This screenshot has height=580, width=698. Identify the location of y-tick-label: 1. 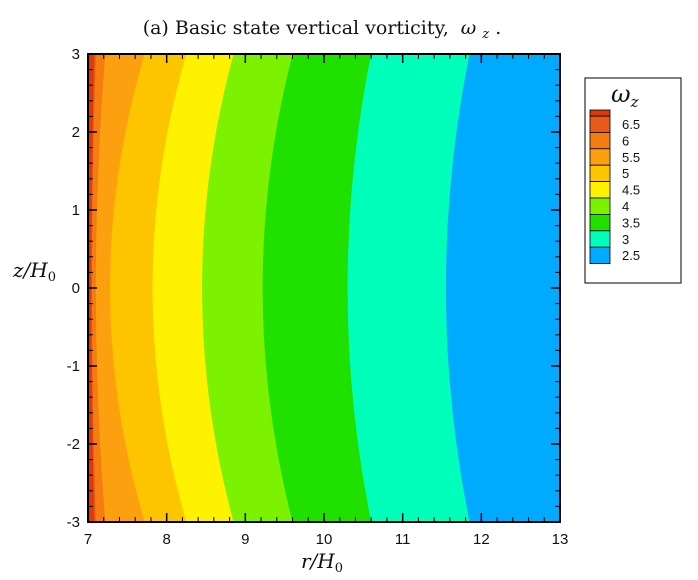
(76, 210).